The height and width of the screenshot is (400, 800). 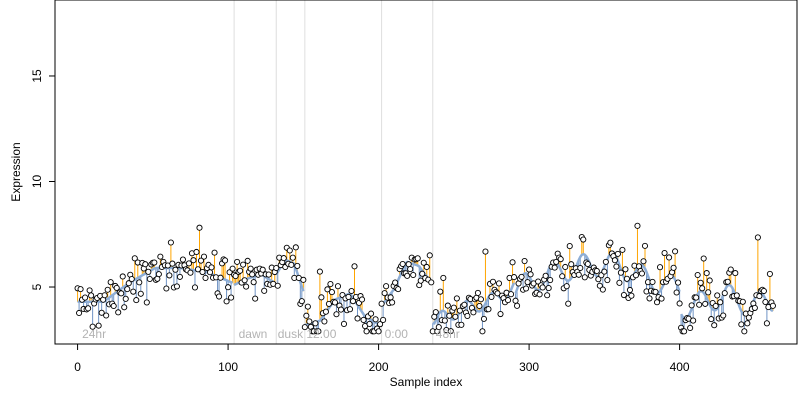 I want to click on x-tick-label: 100, so click(x=228, y=367).